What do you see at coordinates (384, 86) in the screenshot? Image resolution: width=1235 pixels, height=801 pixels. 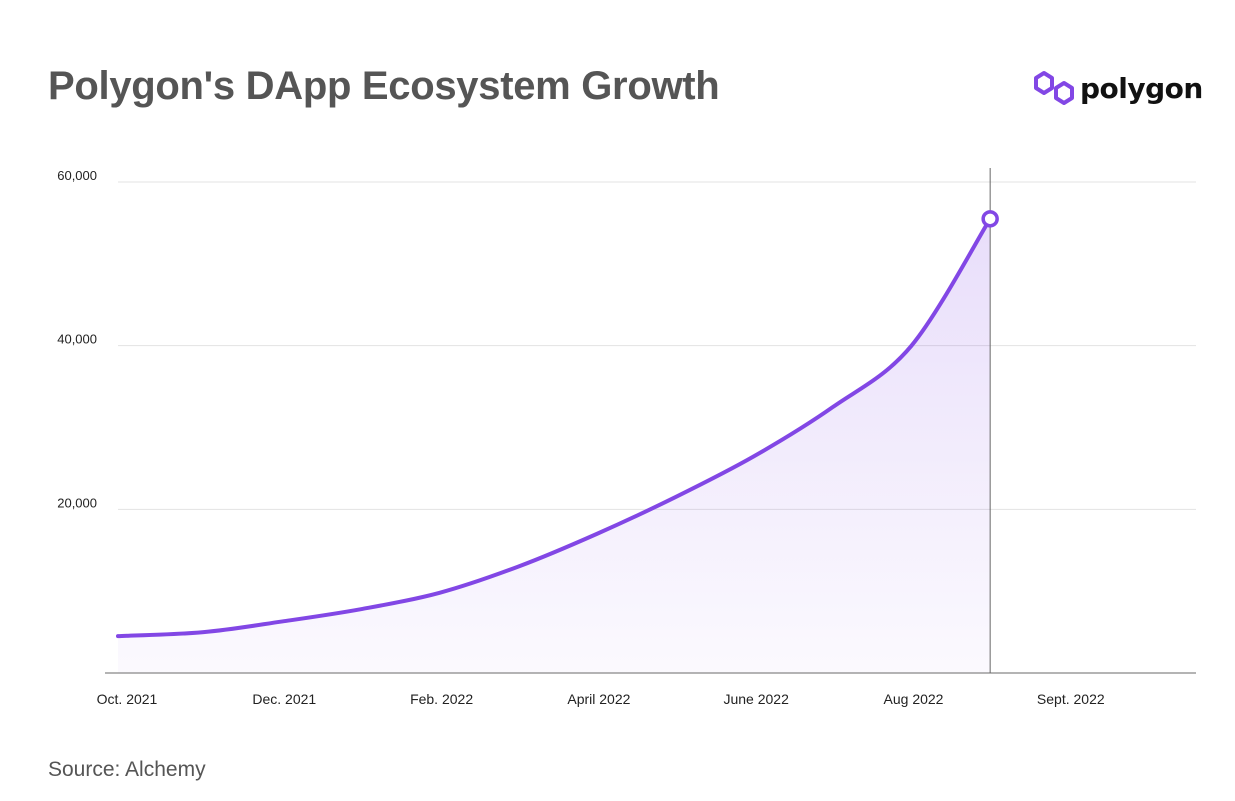 I see `chart-title: Polygon's DApp Ecosystem Growth` at bounding box center [384, 86].